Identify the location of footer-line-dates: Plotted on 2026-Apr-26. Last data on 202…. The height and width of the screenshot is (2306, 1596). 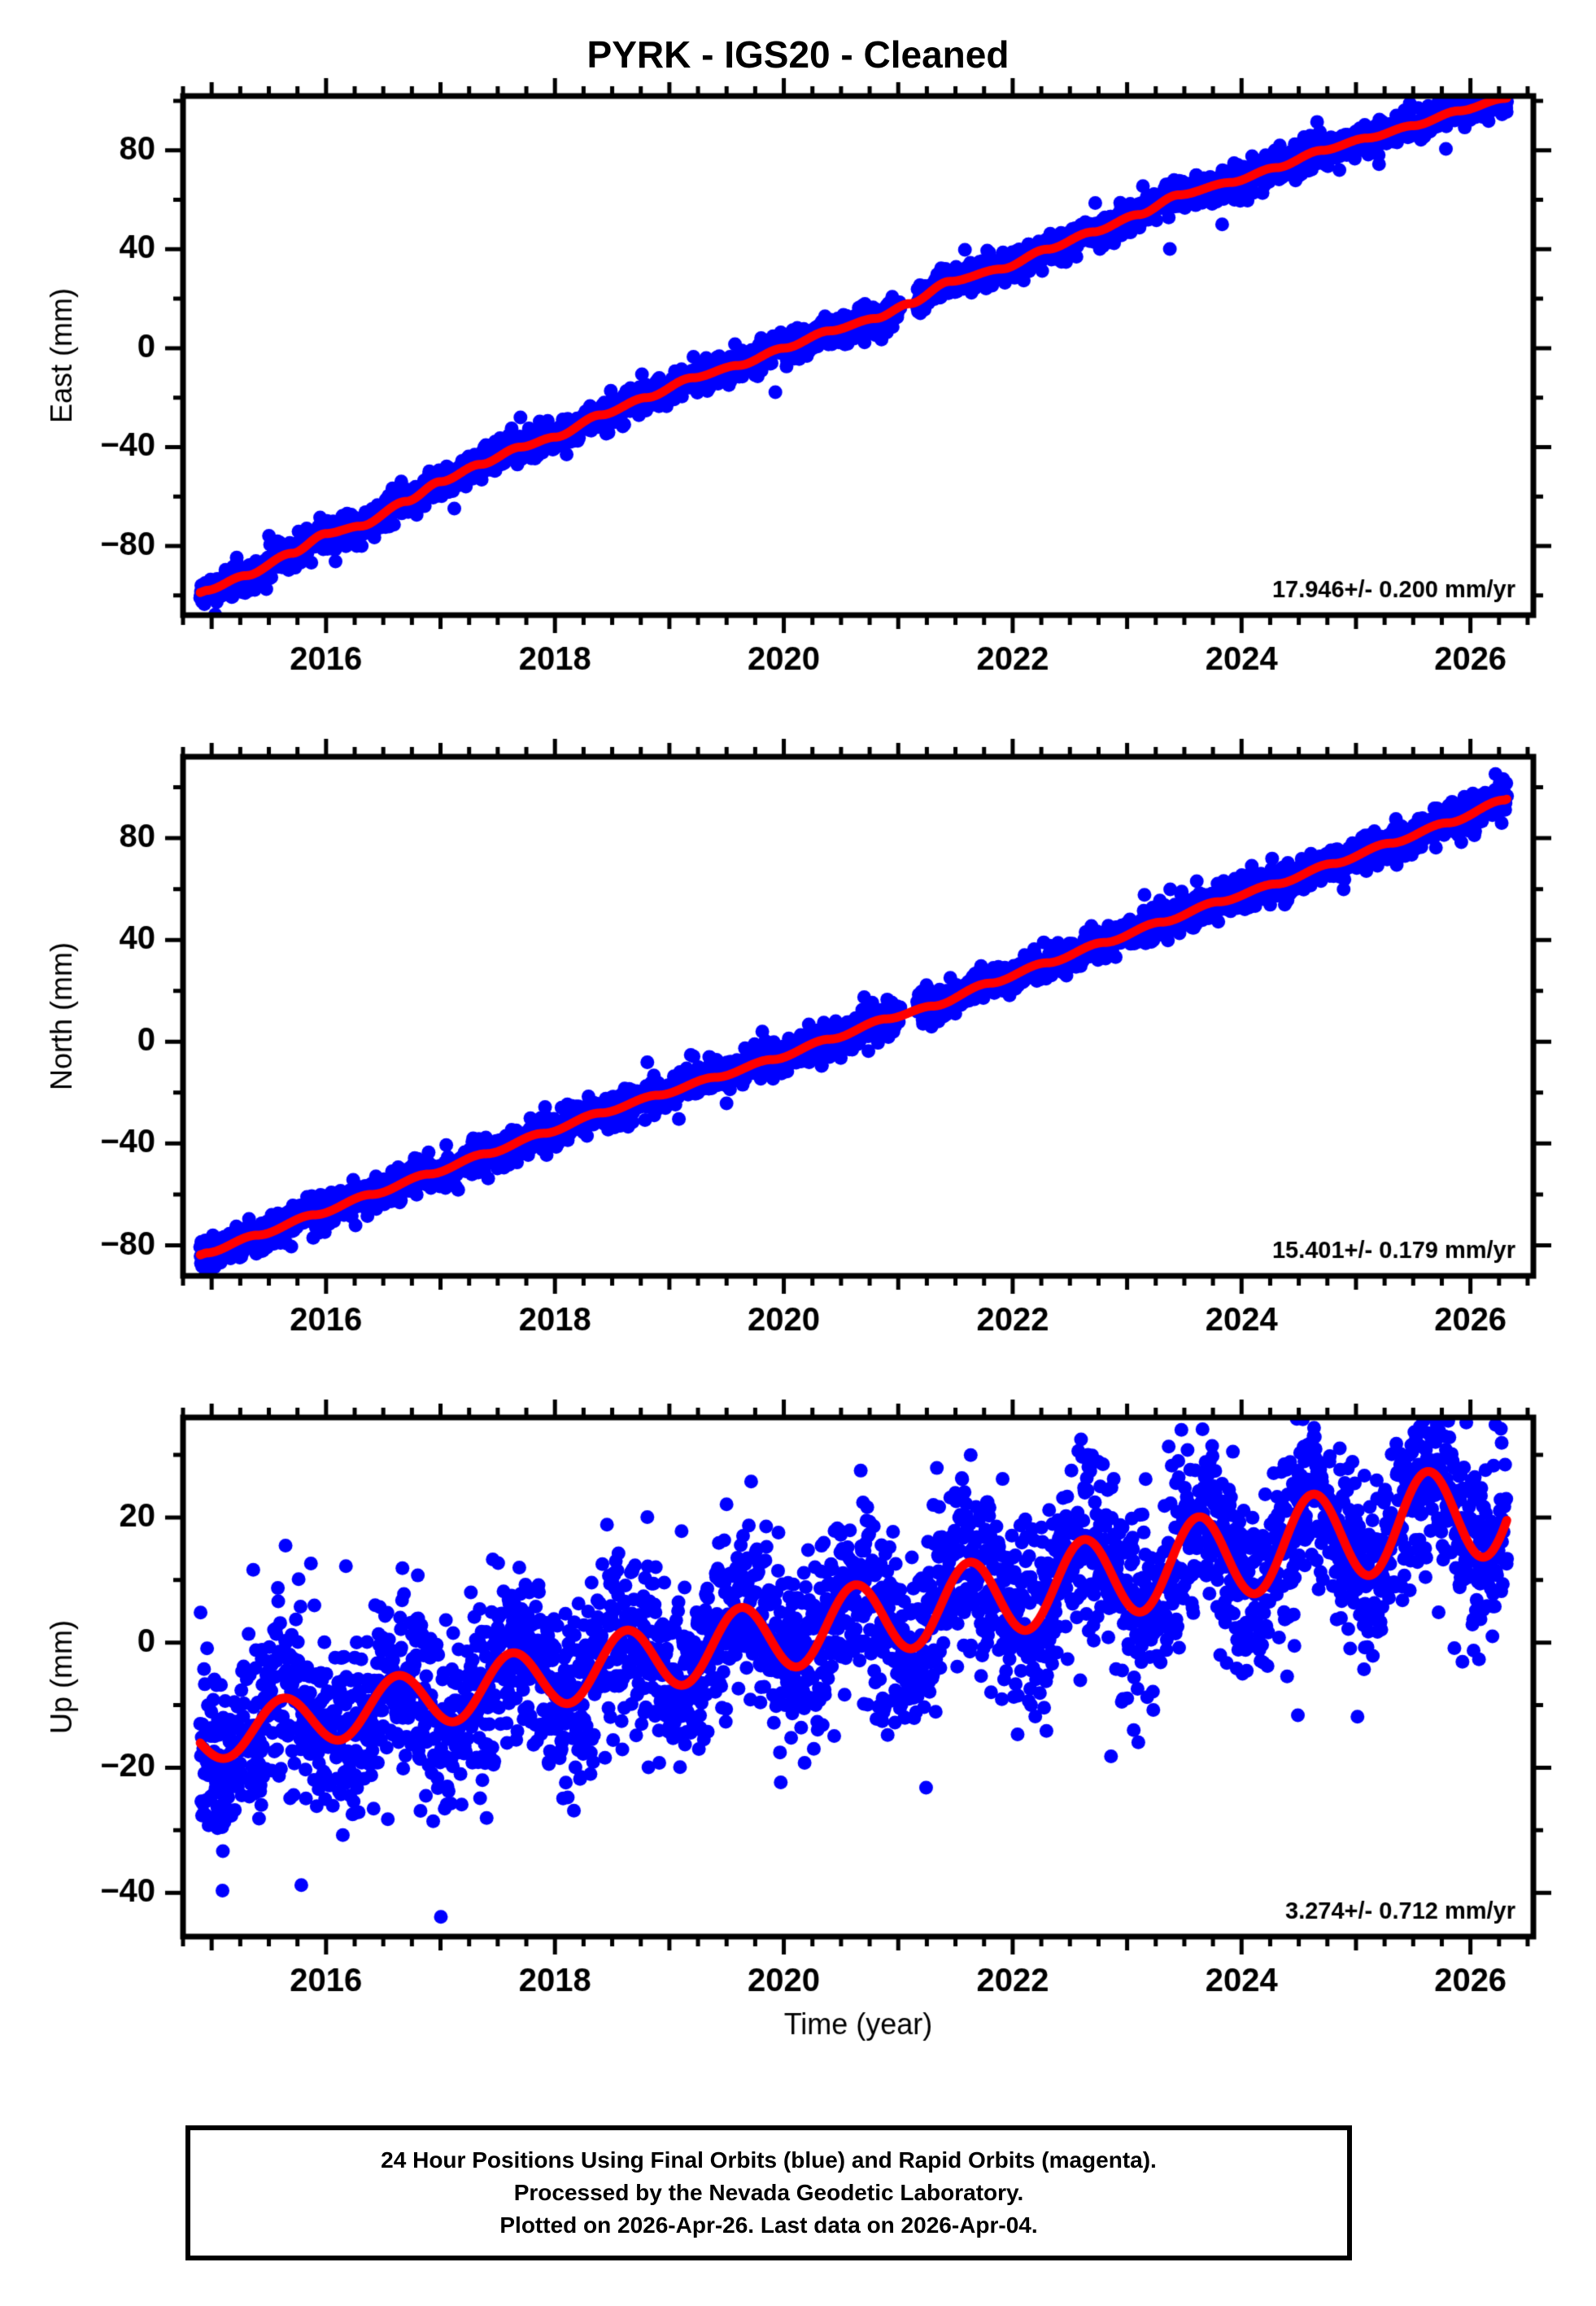
(768, 2225).